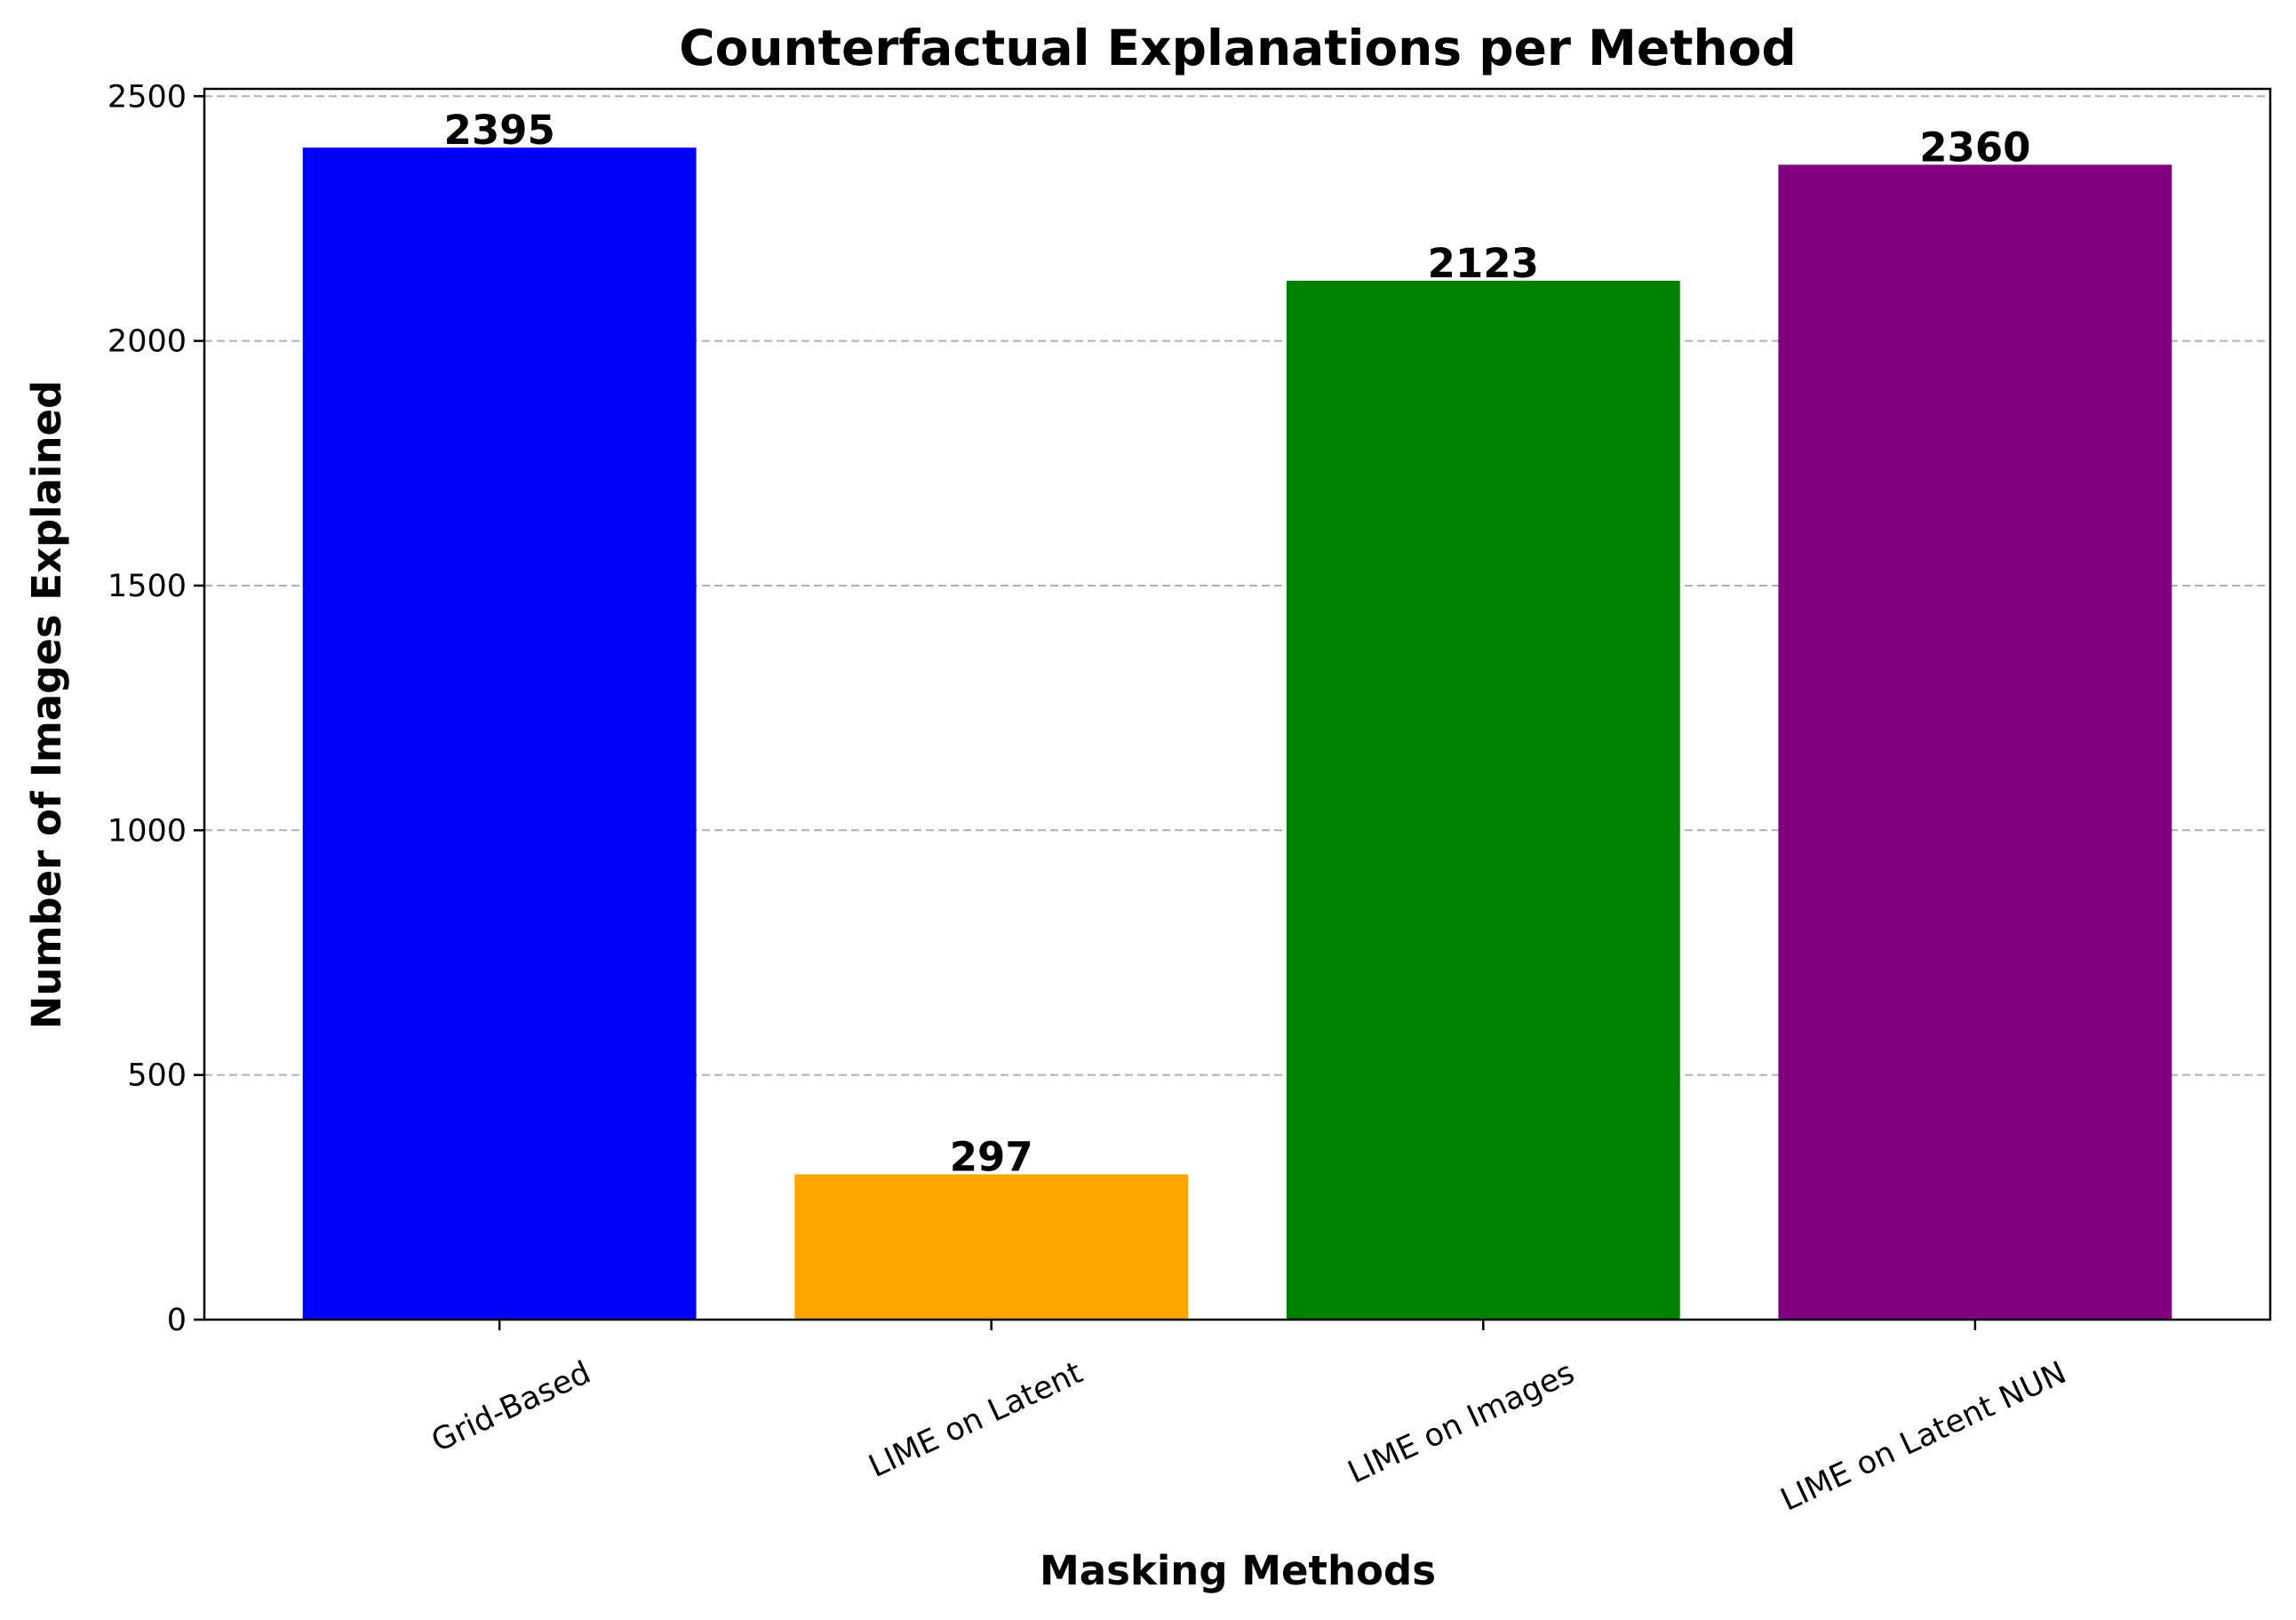 The width and height of the screenshot is (2296, 1620). I want to click on x-tick-label: LIME on Images, so click(1462, 1423).